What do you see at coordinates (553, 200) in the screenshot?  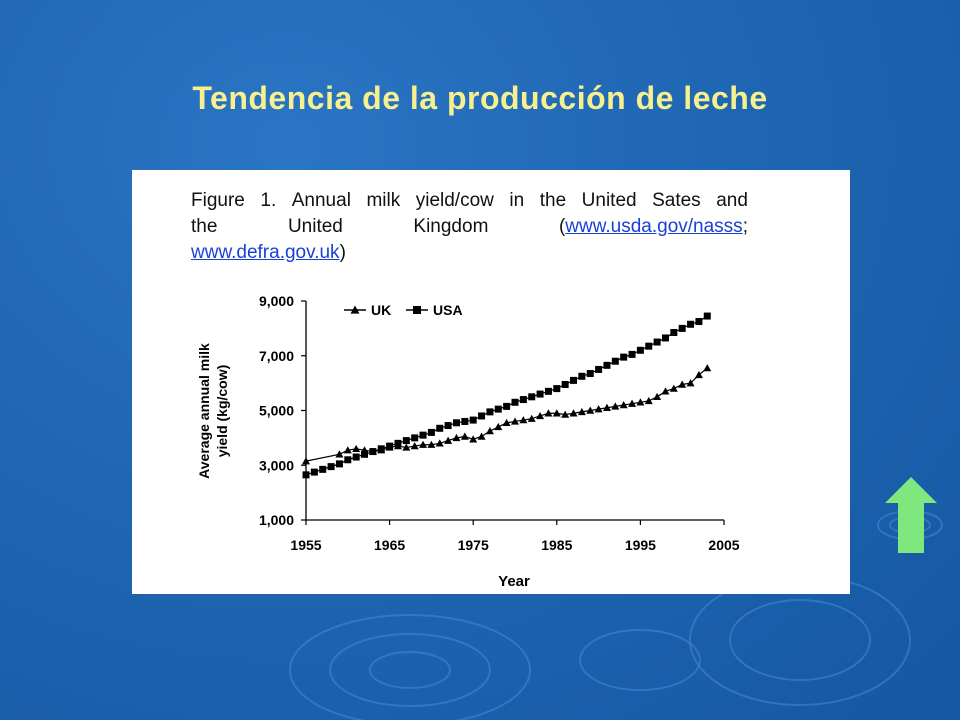 I see `caption-word: the` at bounding box center [553, 200].